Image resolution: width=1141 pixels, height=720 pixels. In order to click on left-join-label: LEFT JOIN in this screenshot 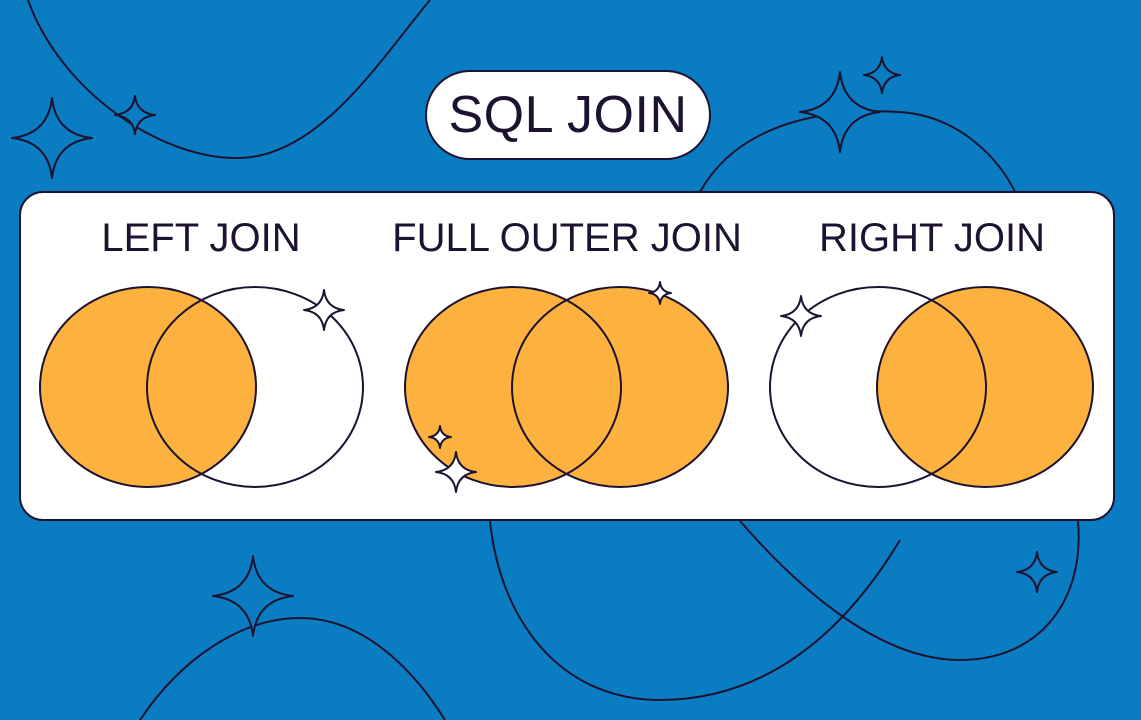, I will do `click(201, 238)`.